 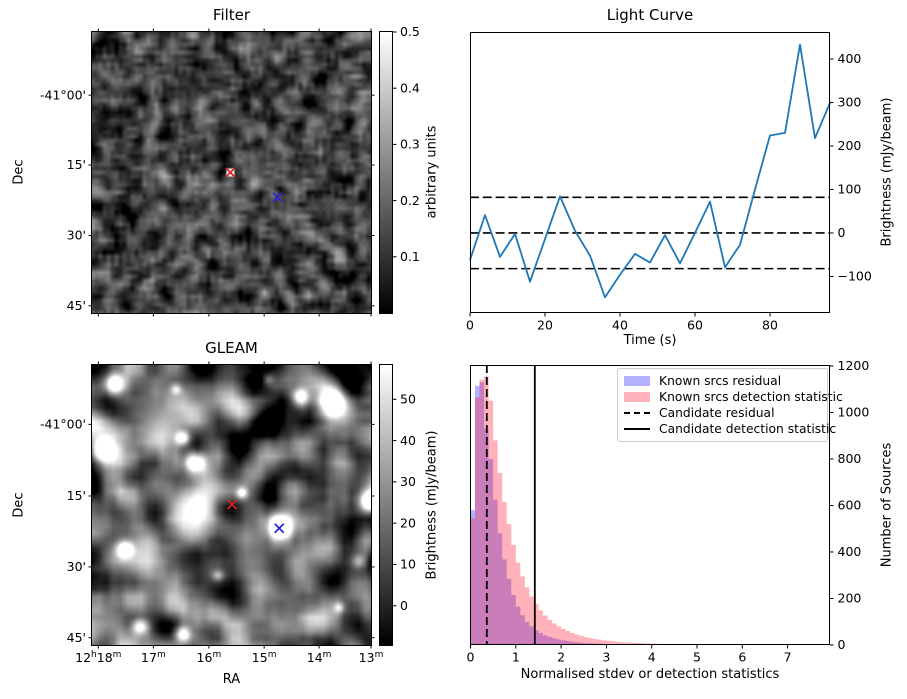 I want to click on histogram-xtick-label: 7, so click(x=788, y=657).